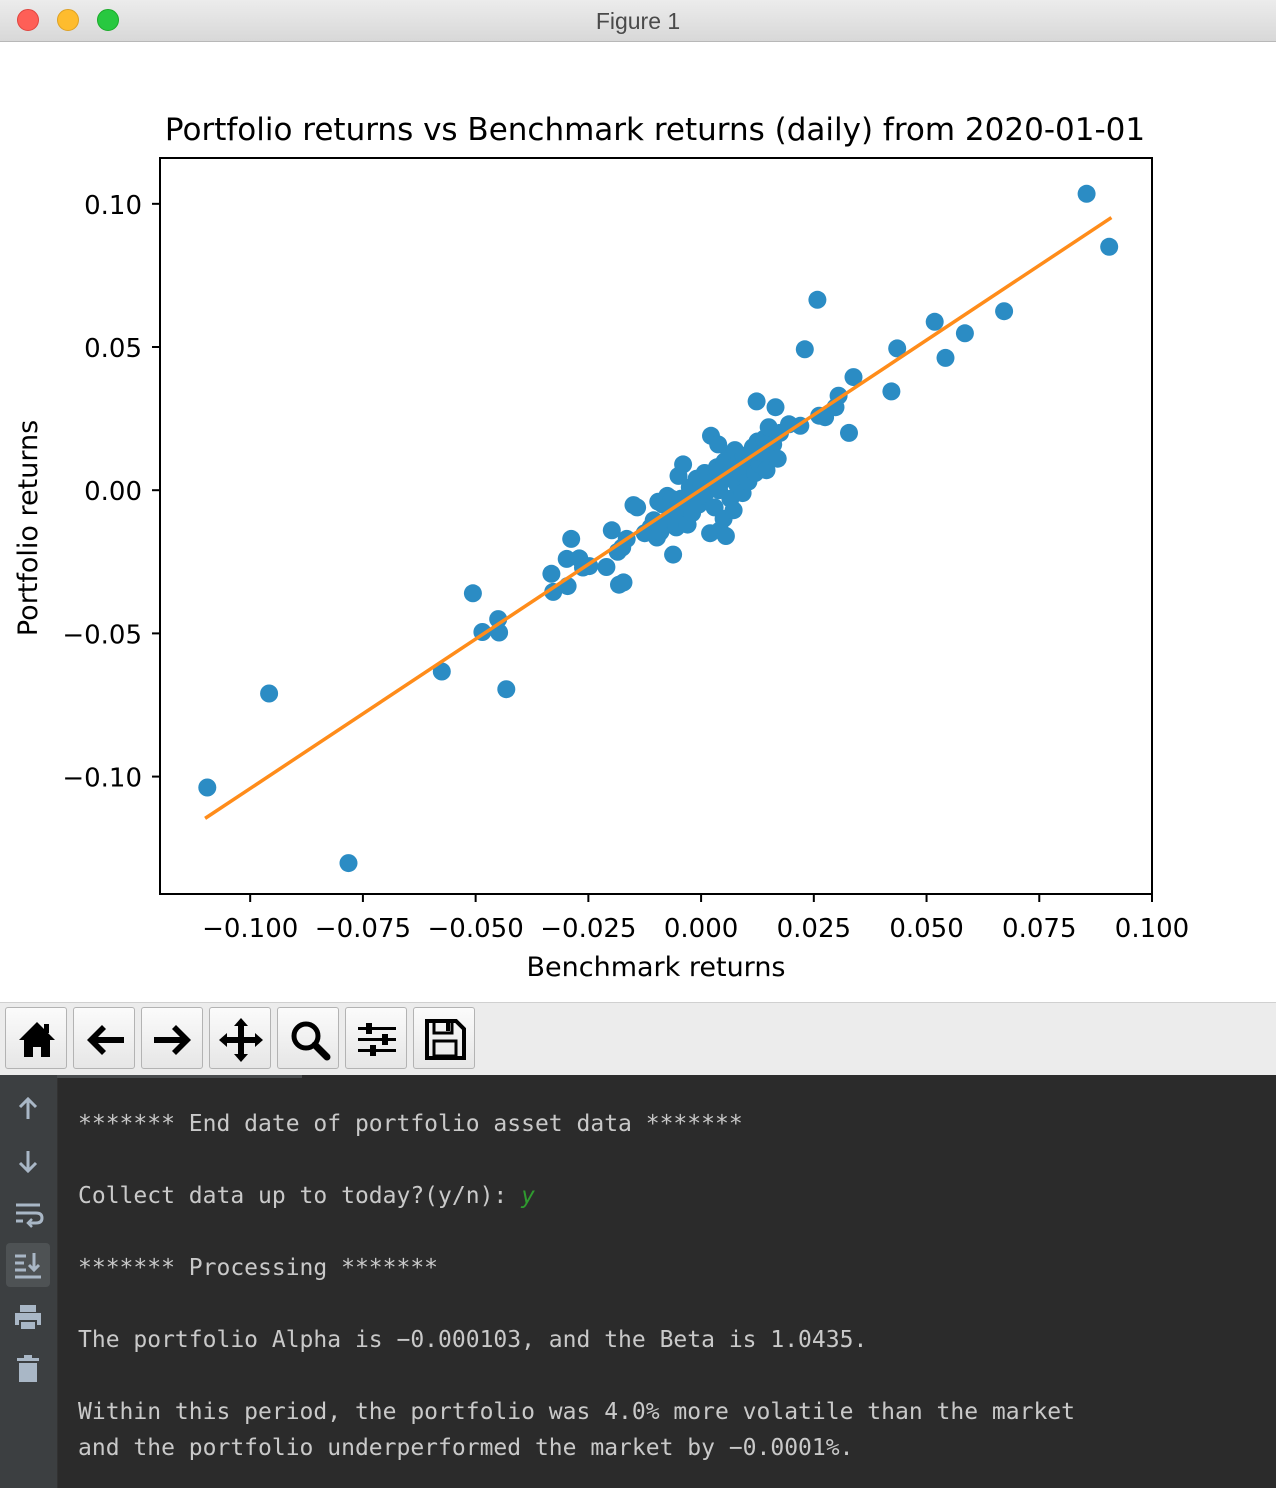 The image size is (1276, 1488). Describe the element at coordinates (113, 206) in the screenshot. I see `y-tick-label: 0.10` at that location.